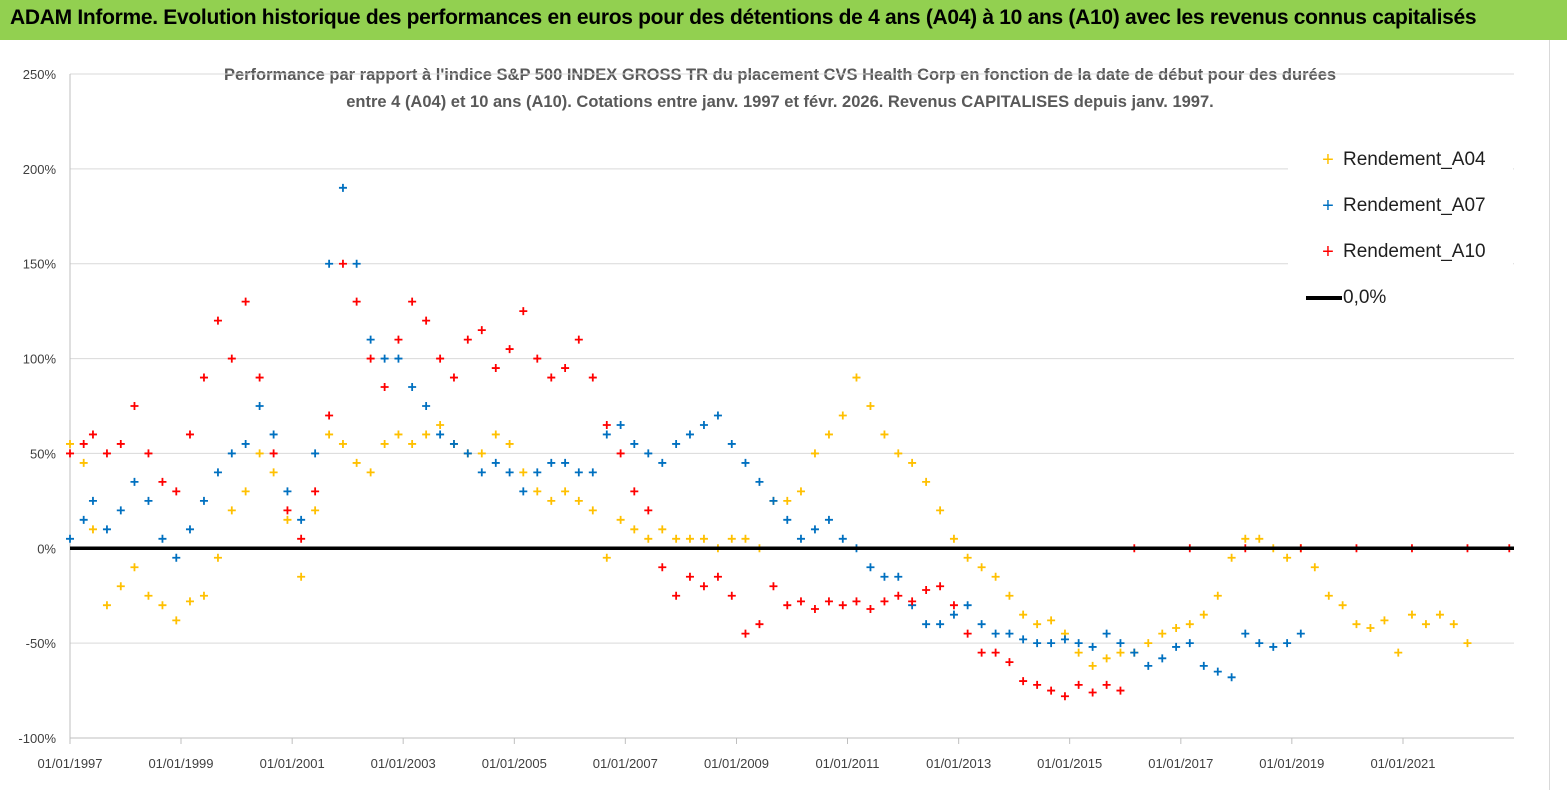  I want to click on x-tick-label: 01/01/2003, so click(403, 763).